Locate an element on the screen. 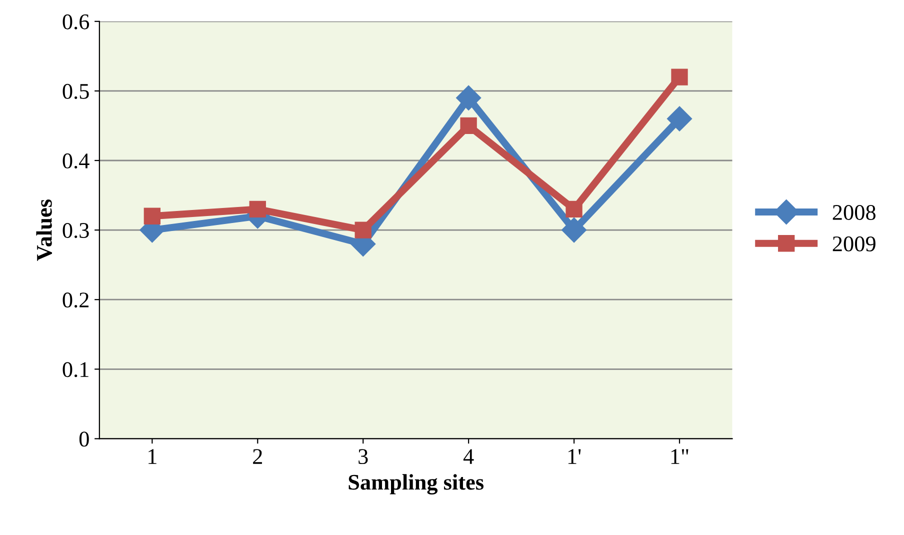 The image size is (904, 535). y-axis-title: Values is located at coordinates (44, 230).